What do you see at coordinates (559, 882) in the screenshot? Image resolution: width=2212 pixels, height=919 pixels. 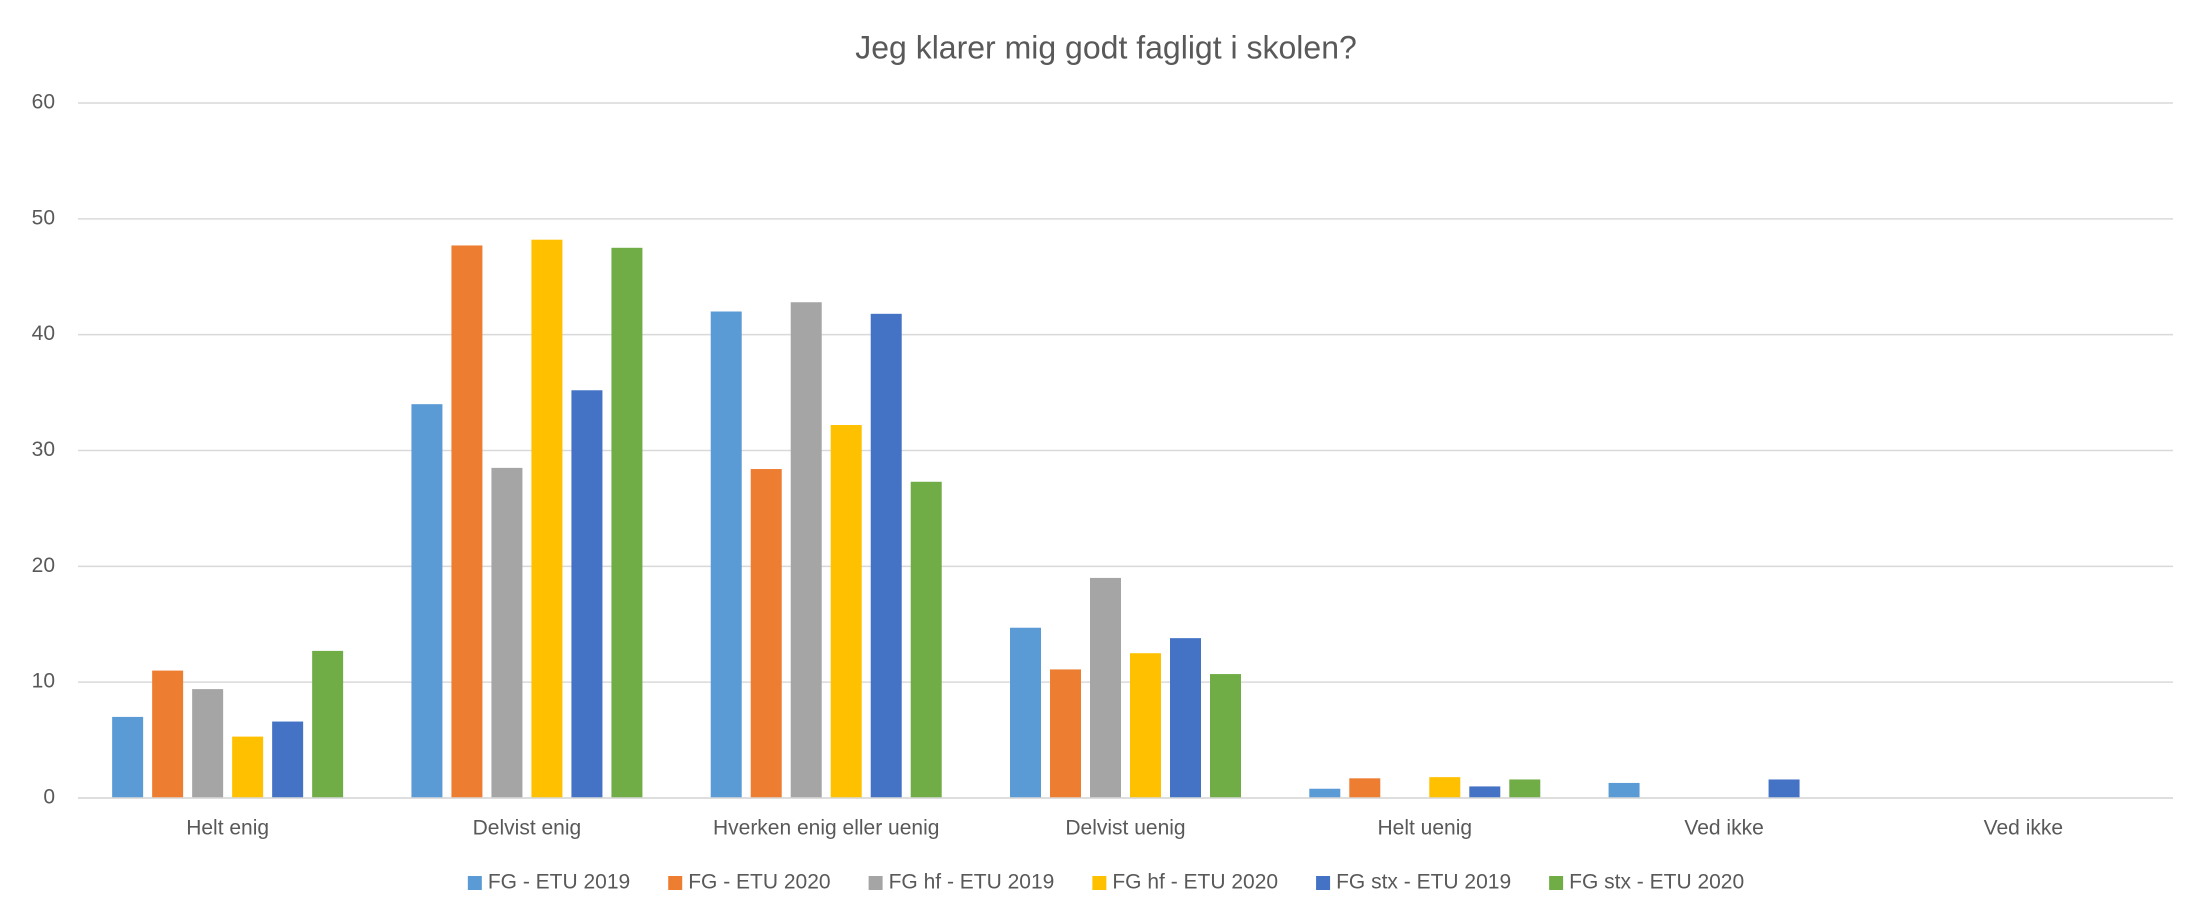 I see `legend-label: FG - ETU 2019` at bounding box center [559, 882].